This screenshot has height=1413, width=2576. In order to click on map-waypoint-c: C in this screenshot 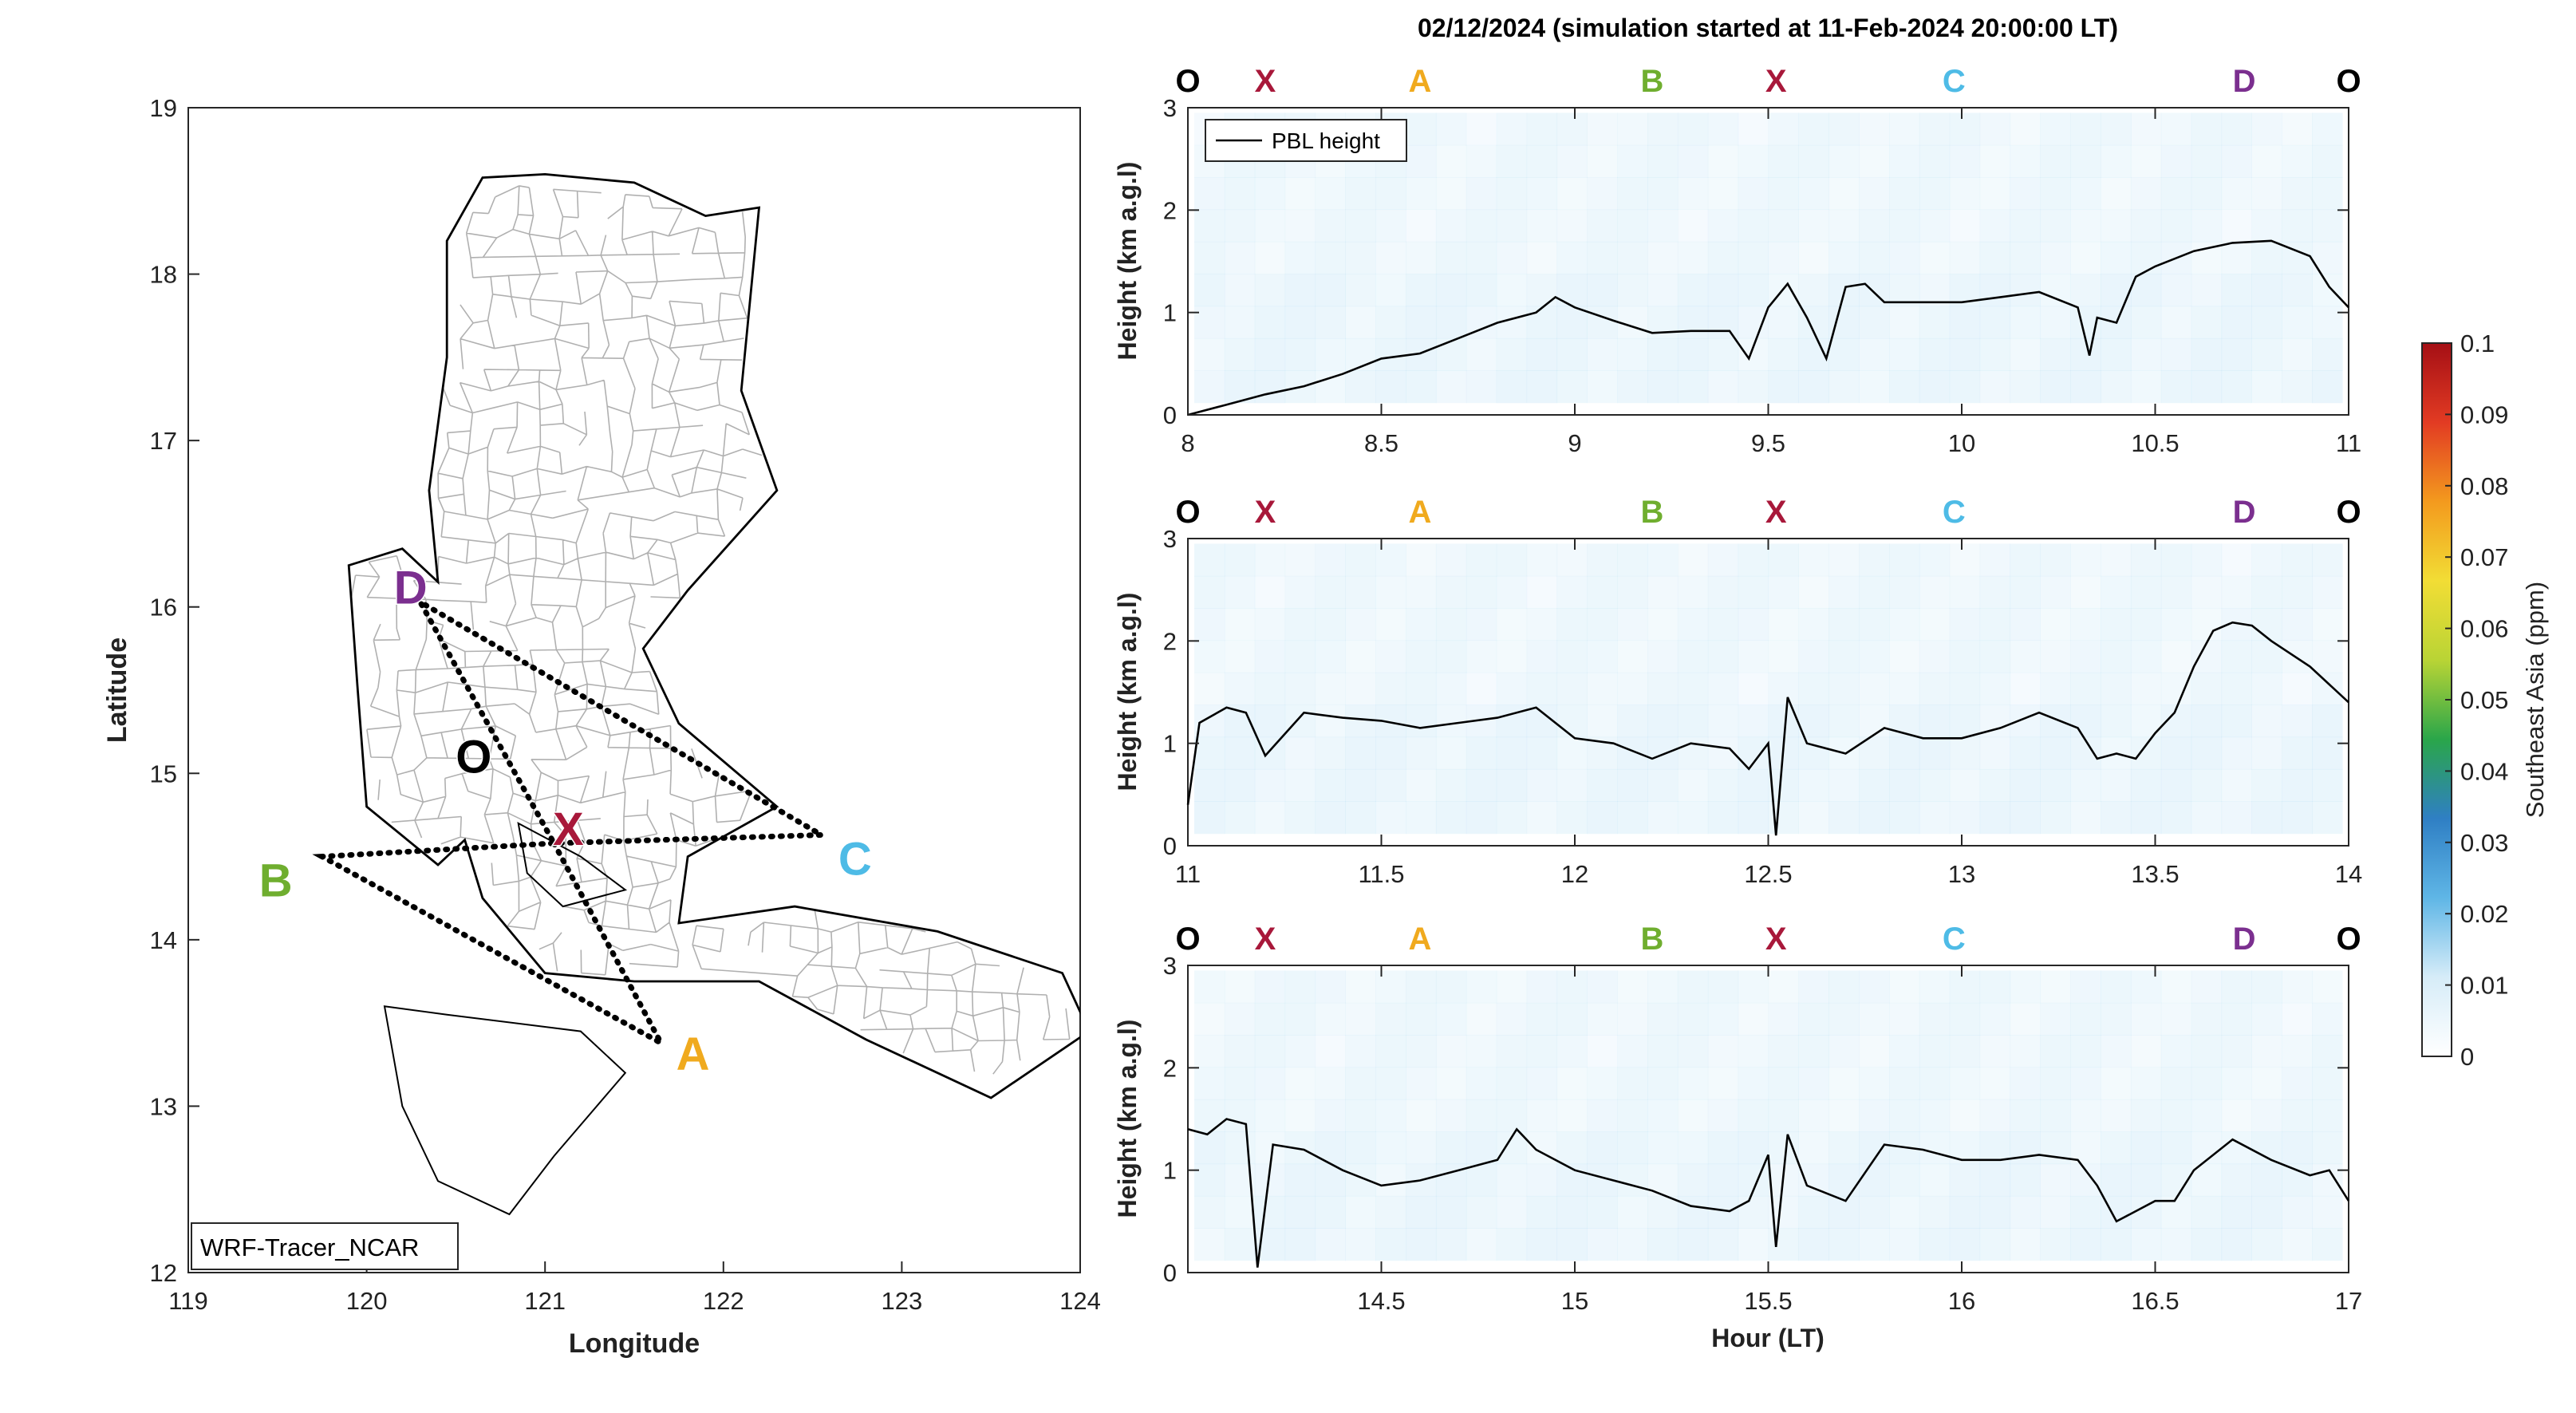, I will do `click(855, 859)`.